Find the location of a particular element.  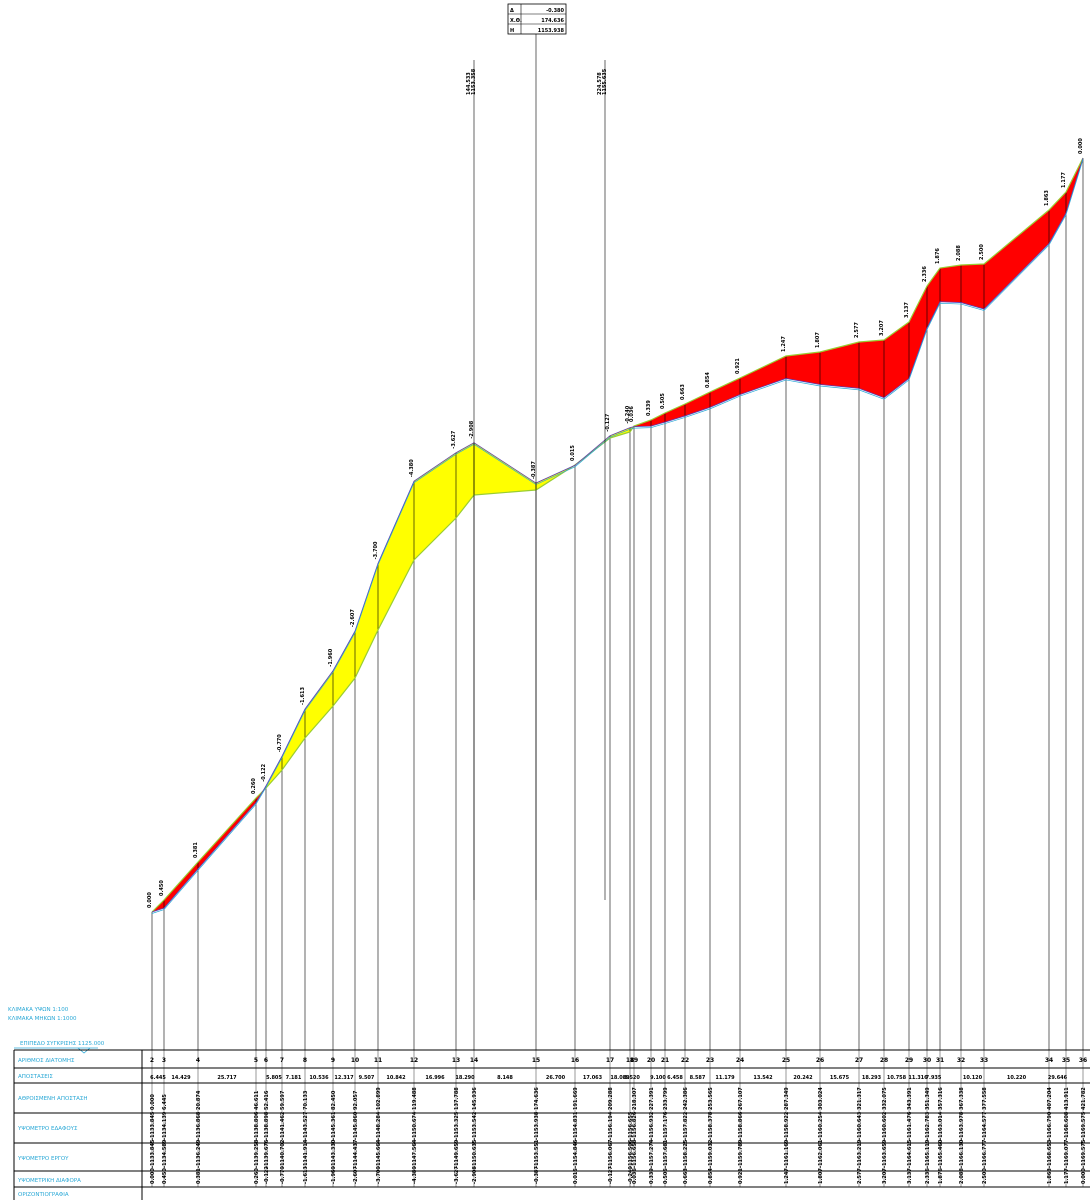

ground-value-2: -1133.845 is located at coordinates (153, 1125).